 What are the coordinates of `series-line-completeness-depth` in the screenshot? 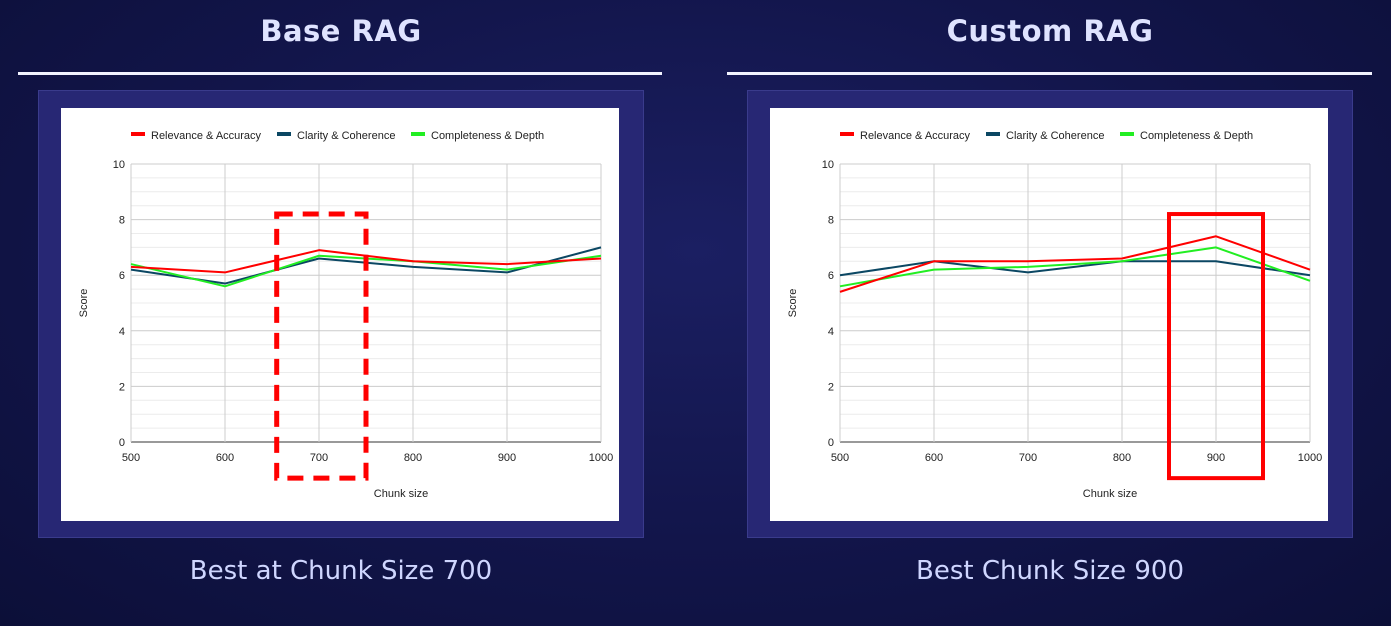 It's located at (1075, 267).